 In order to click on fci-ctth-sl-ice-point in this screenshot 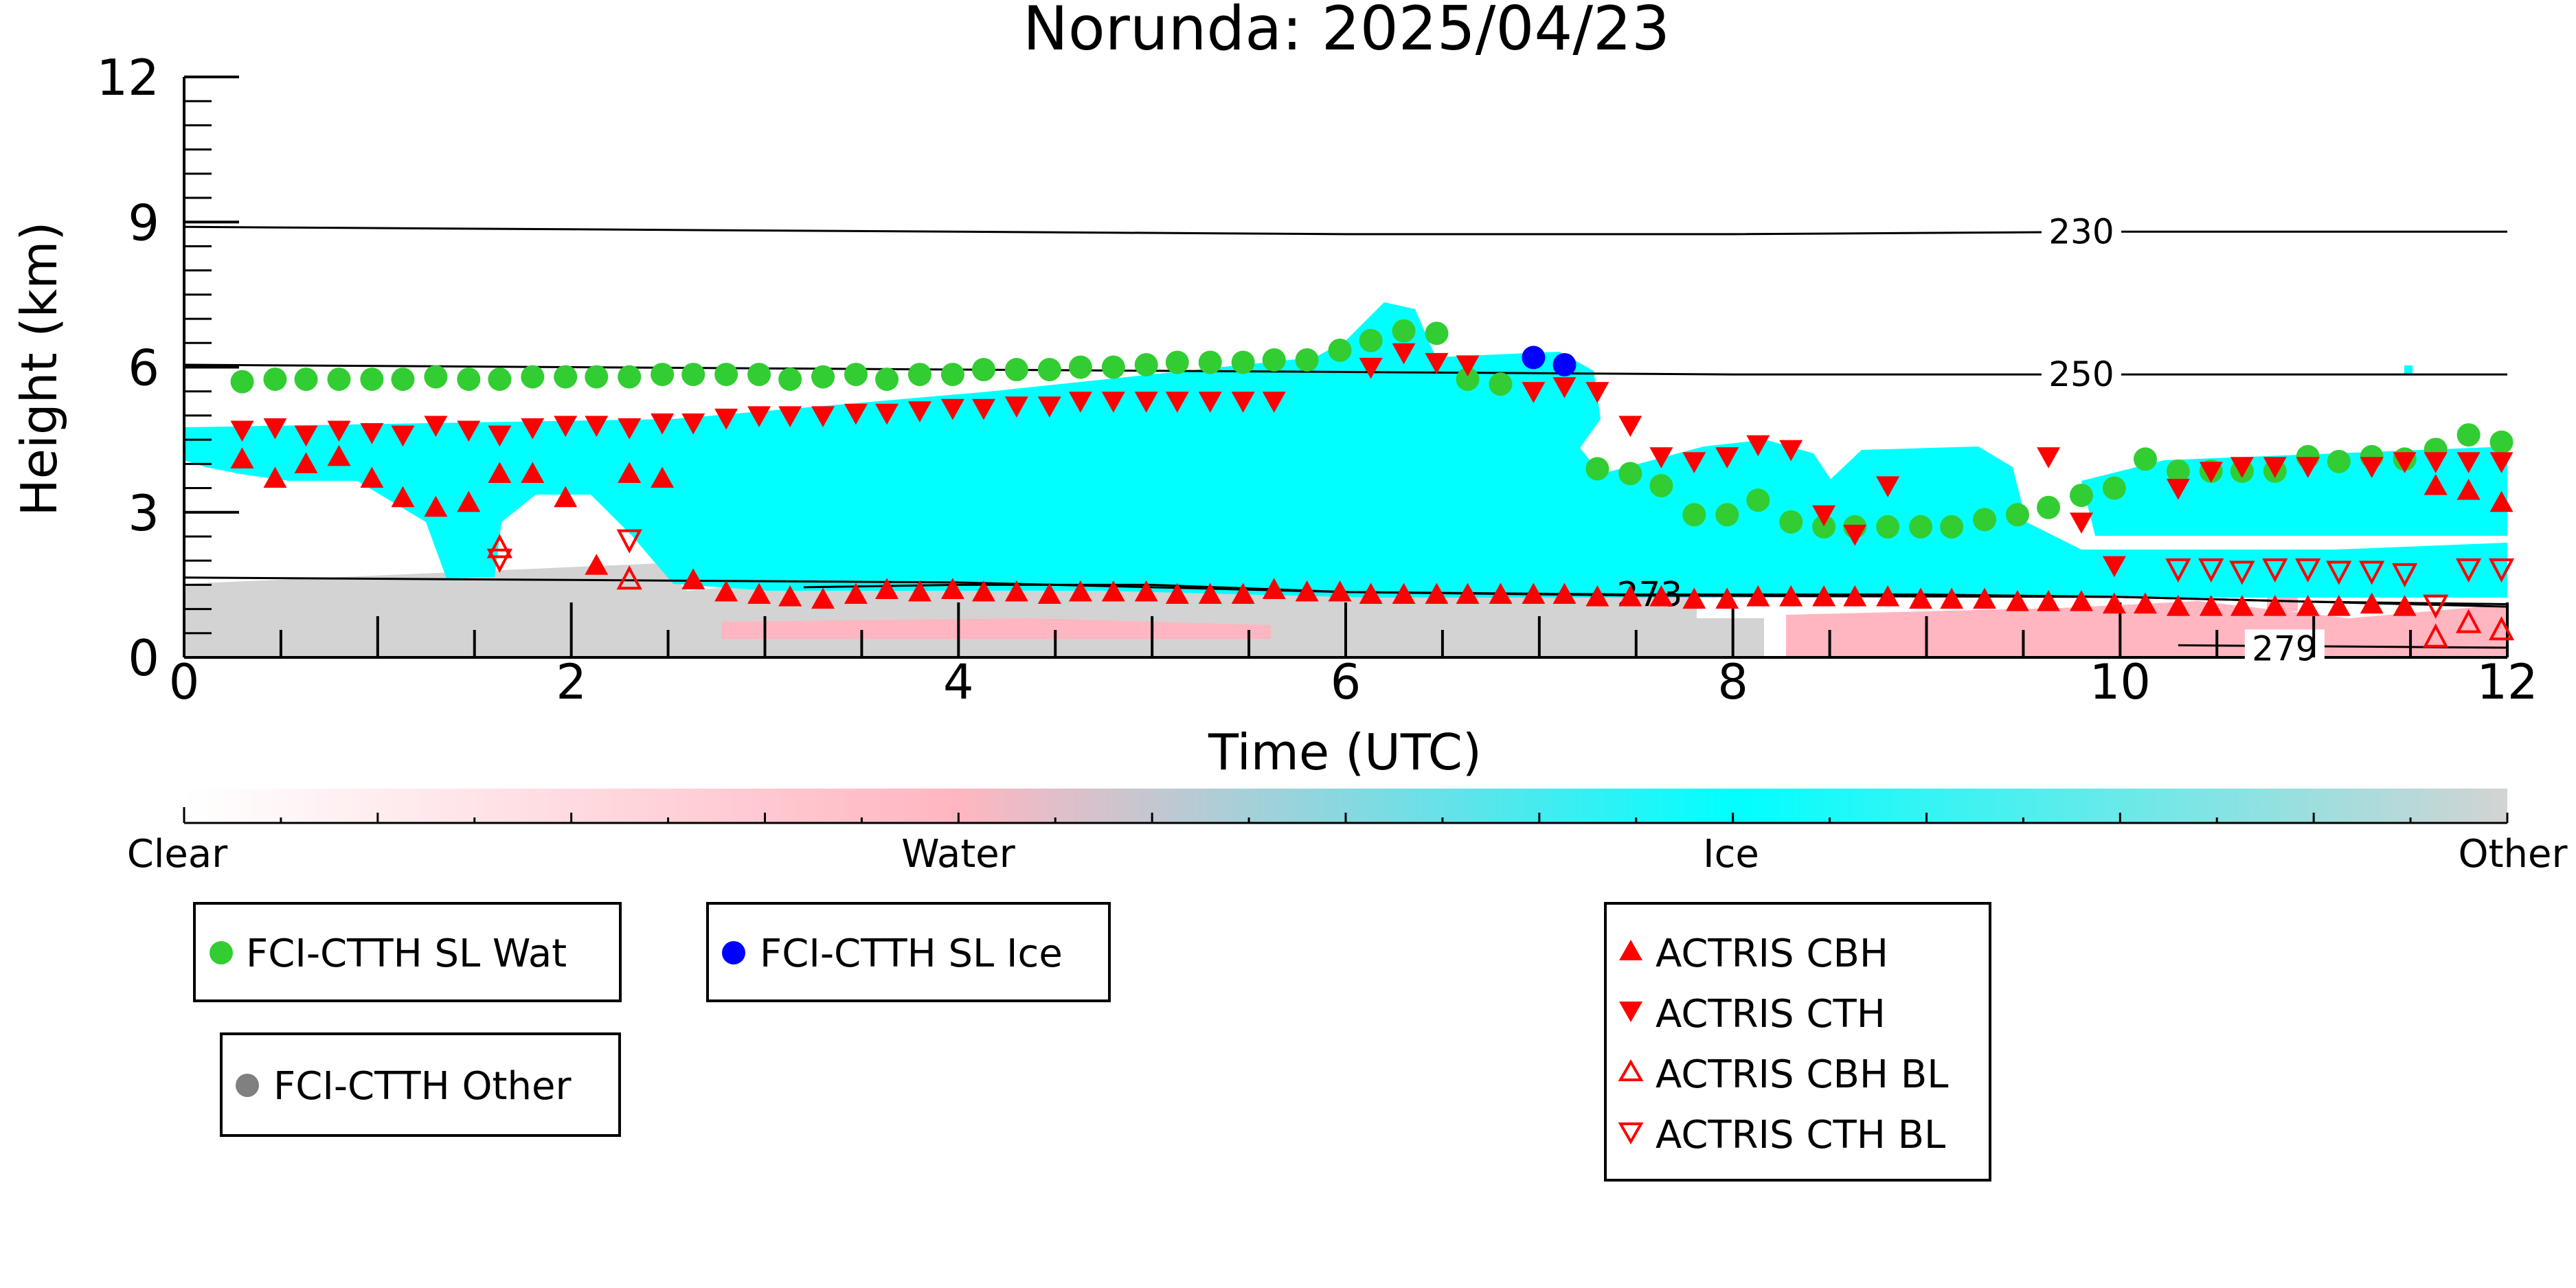, I will do `click(1534, 358)`.